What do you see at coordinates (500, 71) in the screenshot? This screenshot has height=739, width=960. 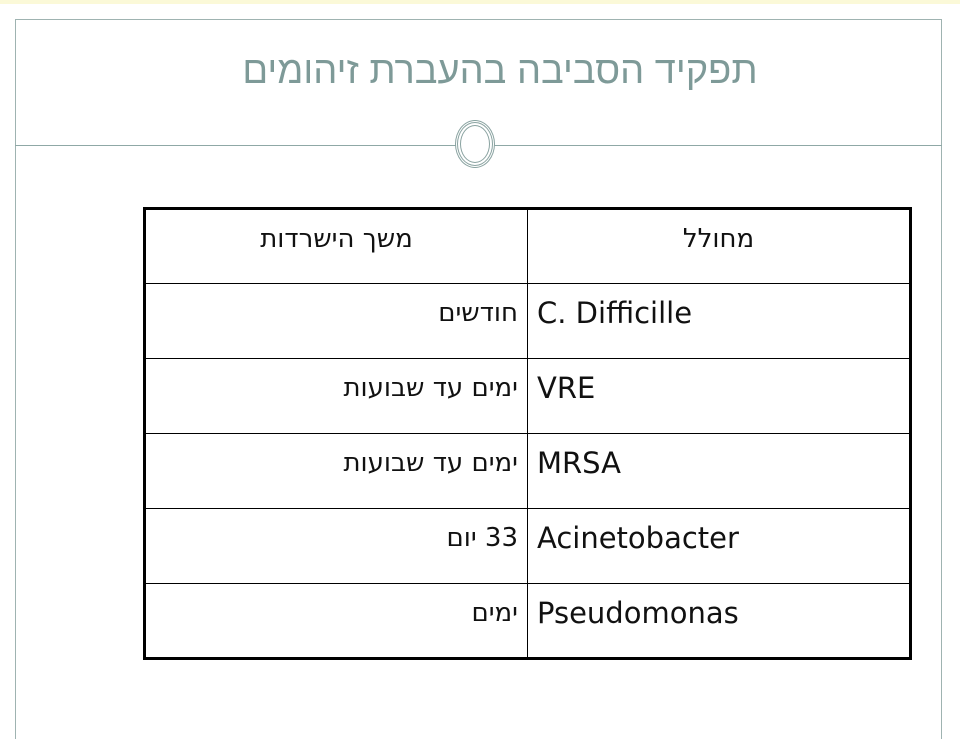 I see `slide-title: תפקיד הסביבה בהעברת זיהומים` at bounding box center [500, 71].